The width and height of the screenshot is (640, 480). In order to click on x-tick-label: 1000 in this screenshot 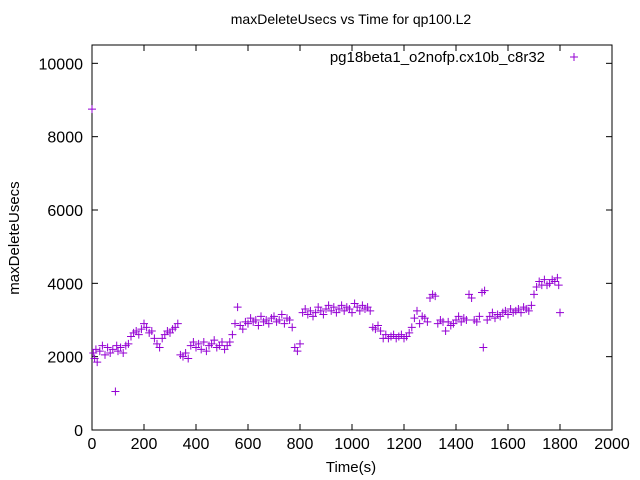, I will do `click(352, 444)`.